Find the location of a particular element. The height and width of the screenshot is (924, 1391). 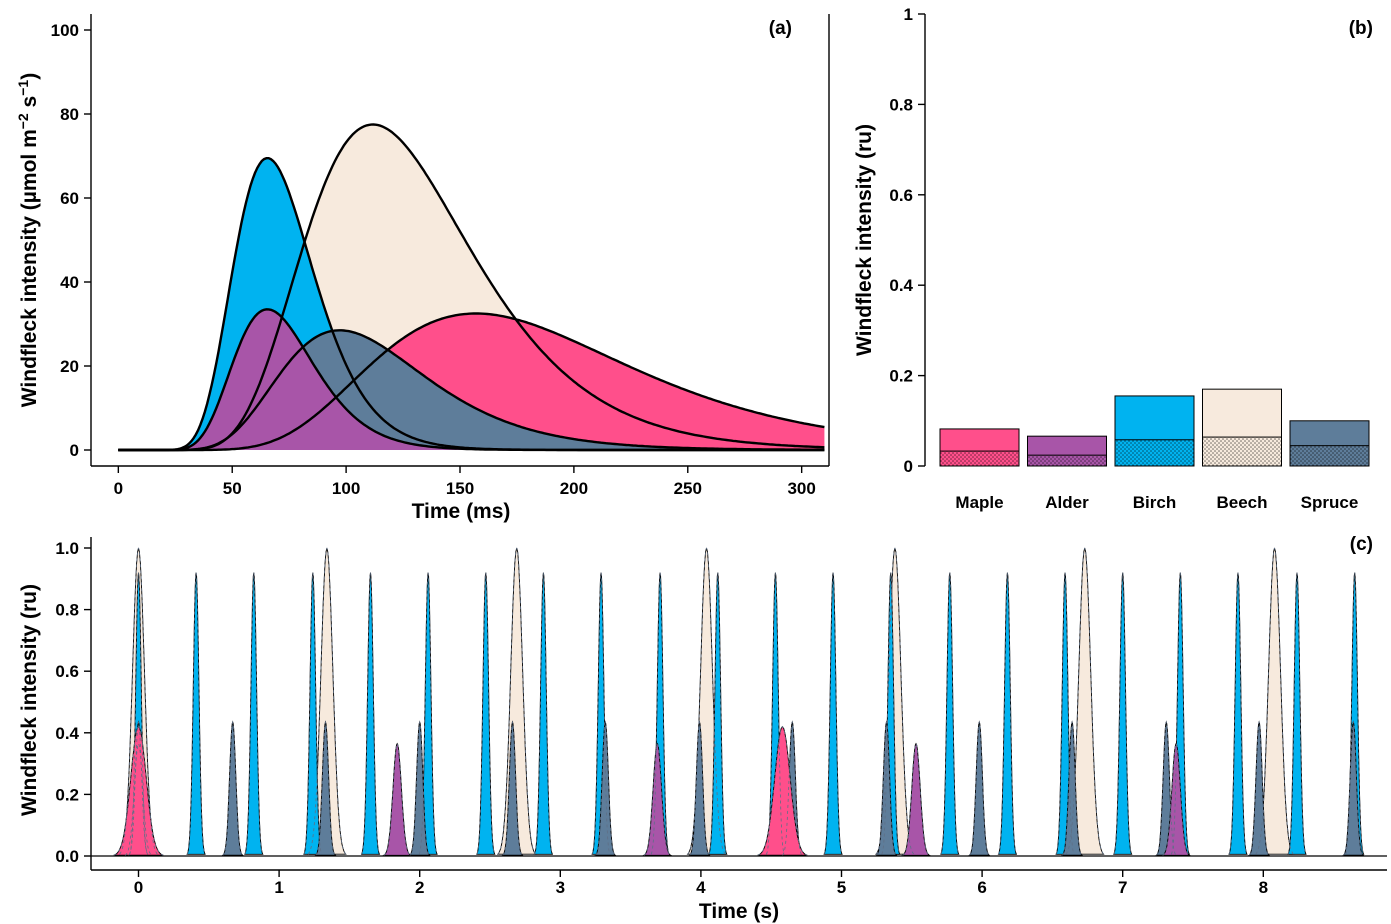

panel-c-y-tick-label: 0.4 is located at coordinates (67, 733).